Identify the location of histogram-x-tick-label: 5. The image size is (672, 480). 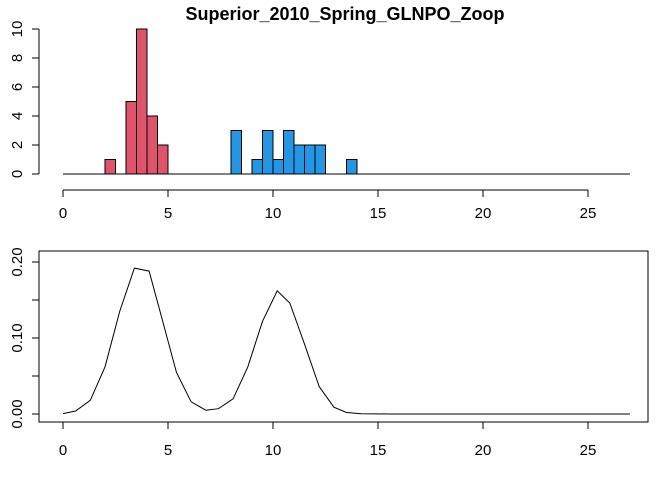
(168, 213).